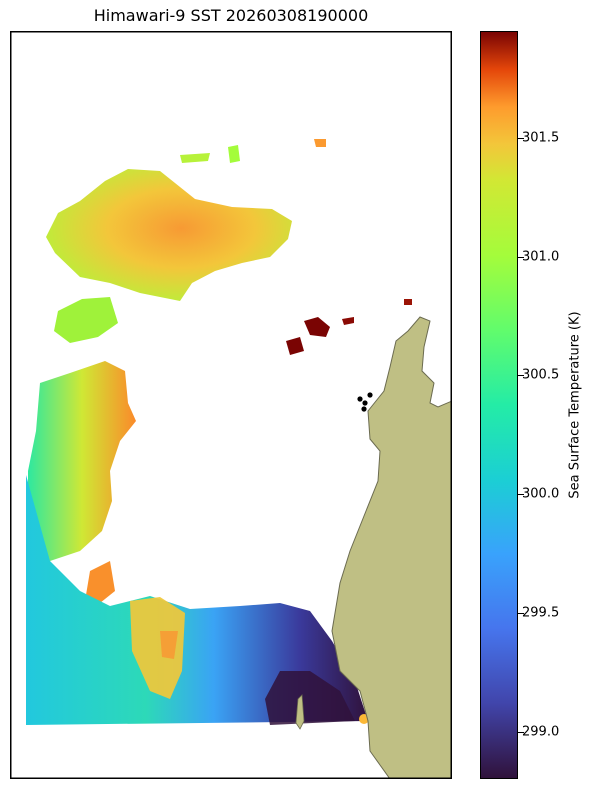  I want to click on sst-north-patch, so click(186, 241).